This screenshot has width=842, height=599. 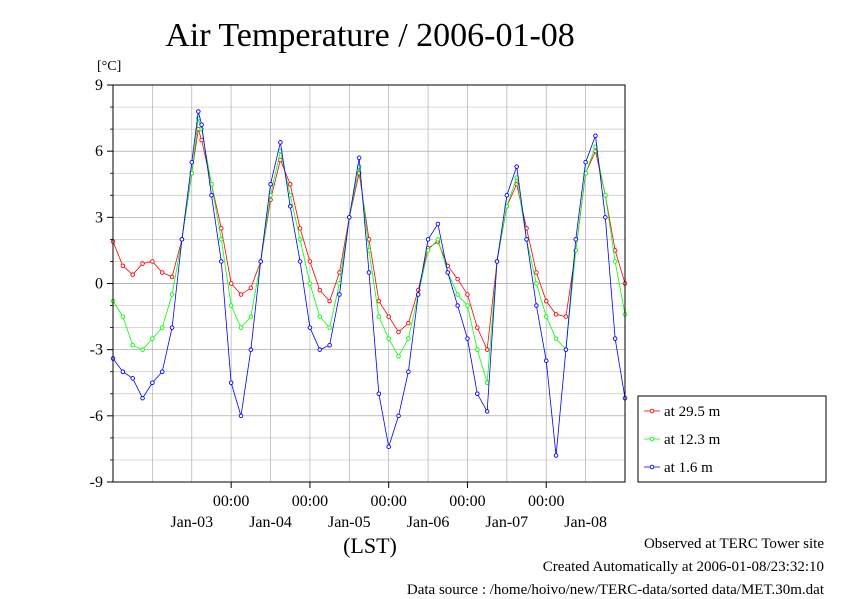 What do you see at coordinates (99, 284) in the screenshot?
I see `y-tick-label: 0` at bounding box center [99, 284].